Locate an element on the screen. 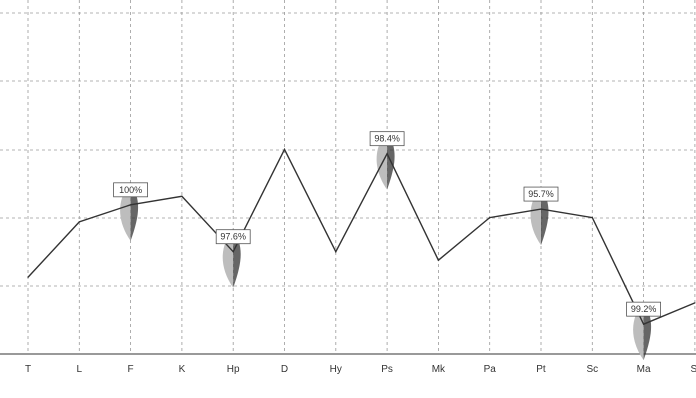 The height and width of the screenshot is (398, 696). marker-right-Ma is located at coordinates (647, 331).